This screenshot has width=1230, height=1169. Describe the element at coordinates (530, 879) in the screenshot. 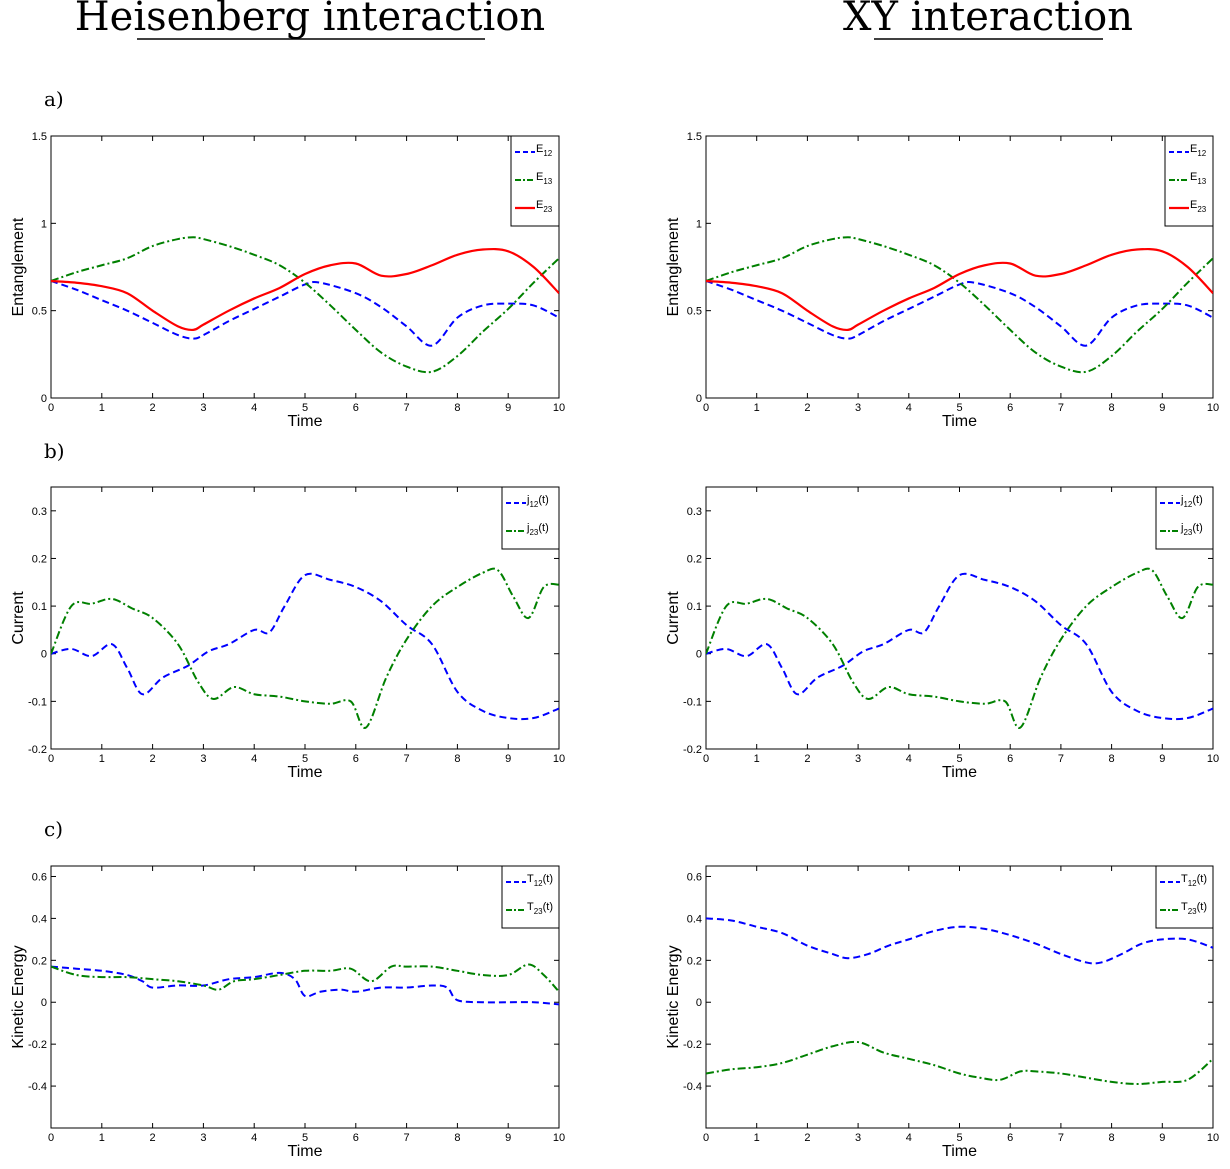

I see `legend-label-name: T` at that location.